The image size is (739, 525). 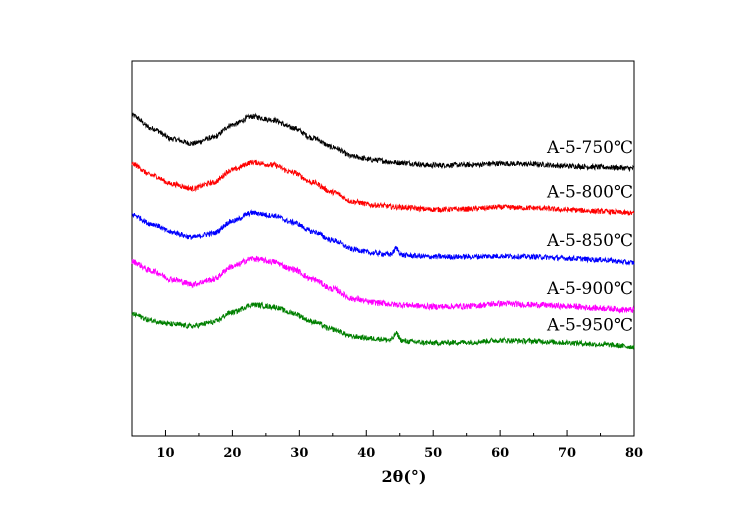 I want to click on series-label-1: A-5-800℃, so click(x=589, y=192).